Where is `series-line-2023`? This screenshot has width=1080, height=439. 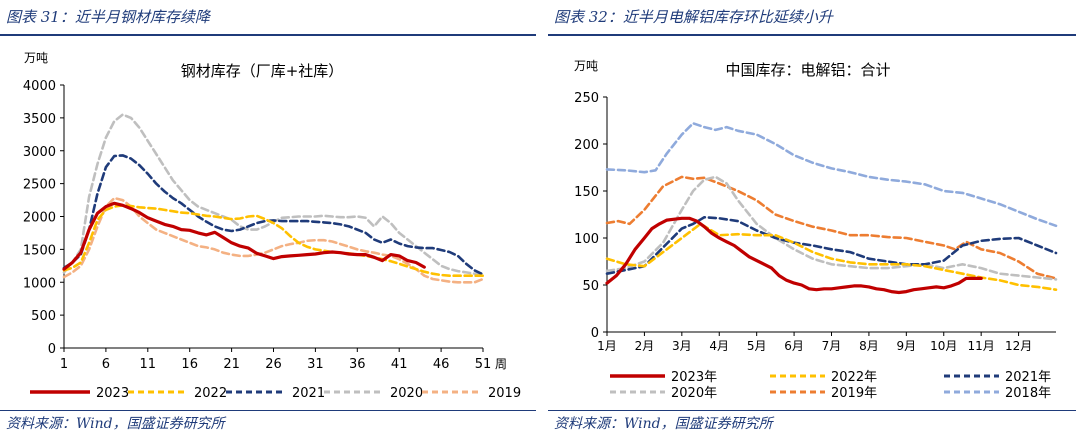 series-line-2023 is located at coordinates (244, 236).